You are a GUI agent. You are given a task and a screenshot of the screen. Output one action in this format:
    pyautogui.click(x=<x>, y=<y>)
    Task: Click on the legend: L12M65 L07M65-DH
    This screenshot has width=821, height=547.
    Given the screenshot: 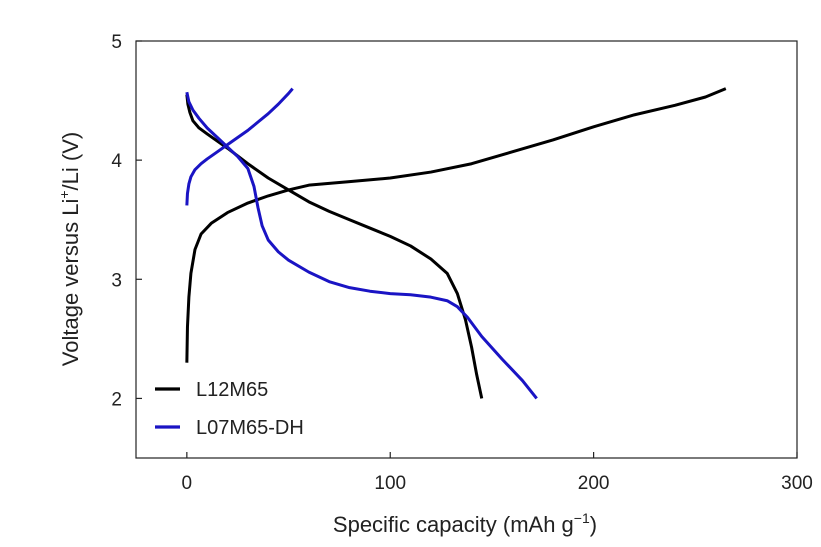 What is the action you would take?
    pyautogui.click(x=229, y=409)
    